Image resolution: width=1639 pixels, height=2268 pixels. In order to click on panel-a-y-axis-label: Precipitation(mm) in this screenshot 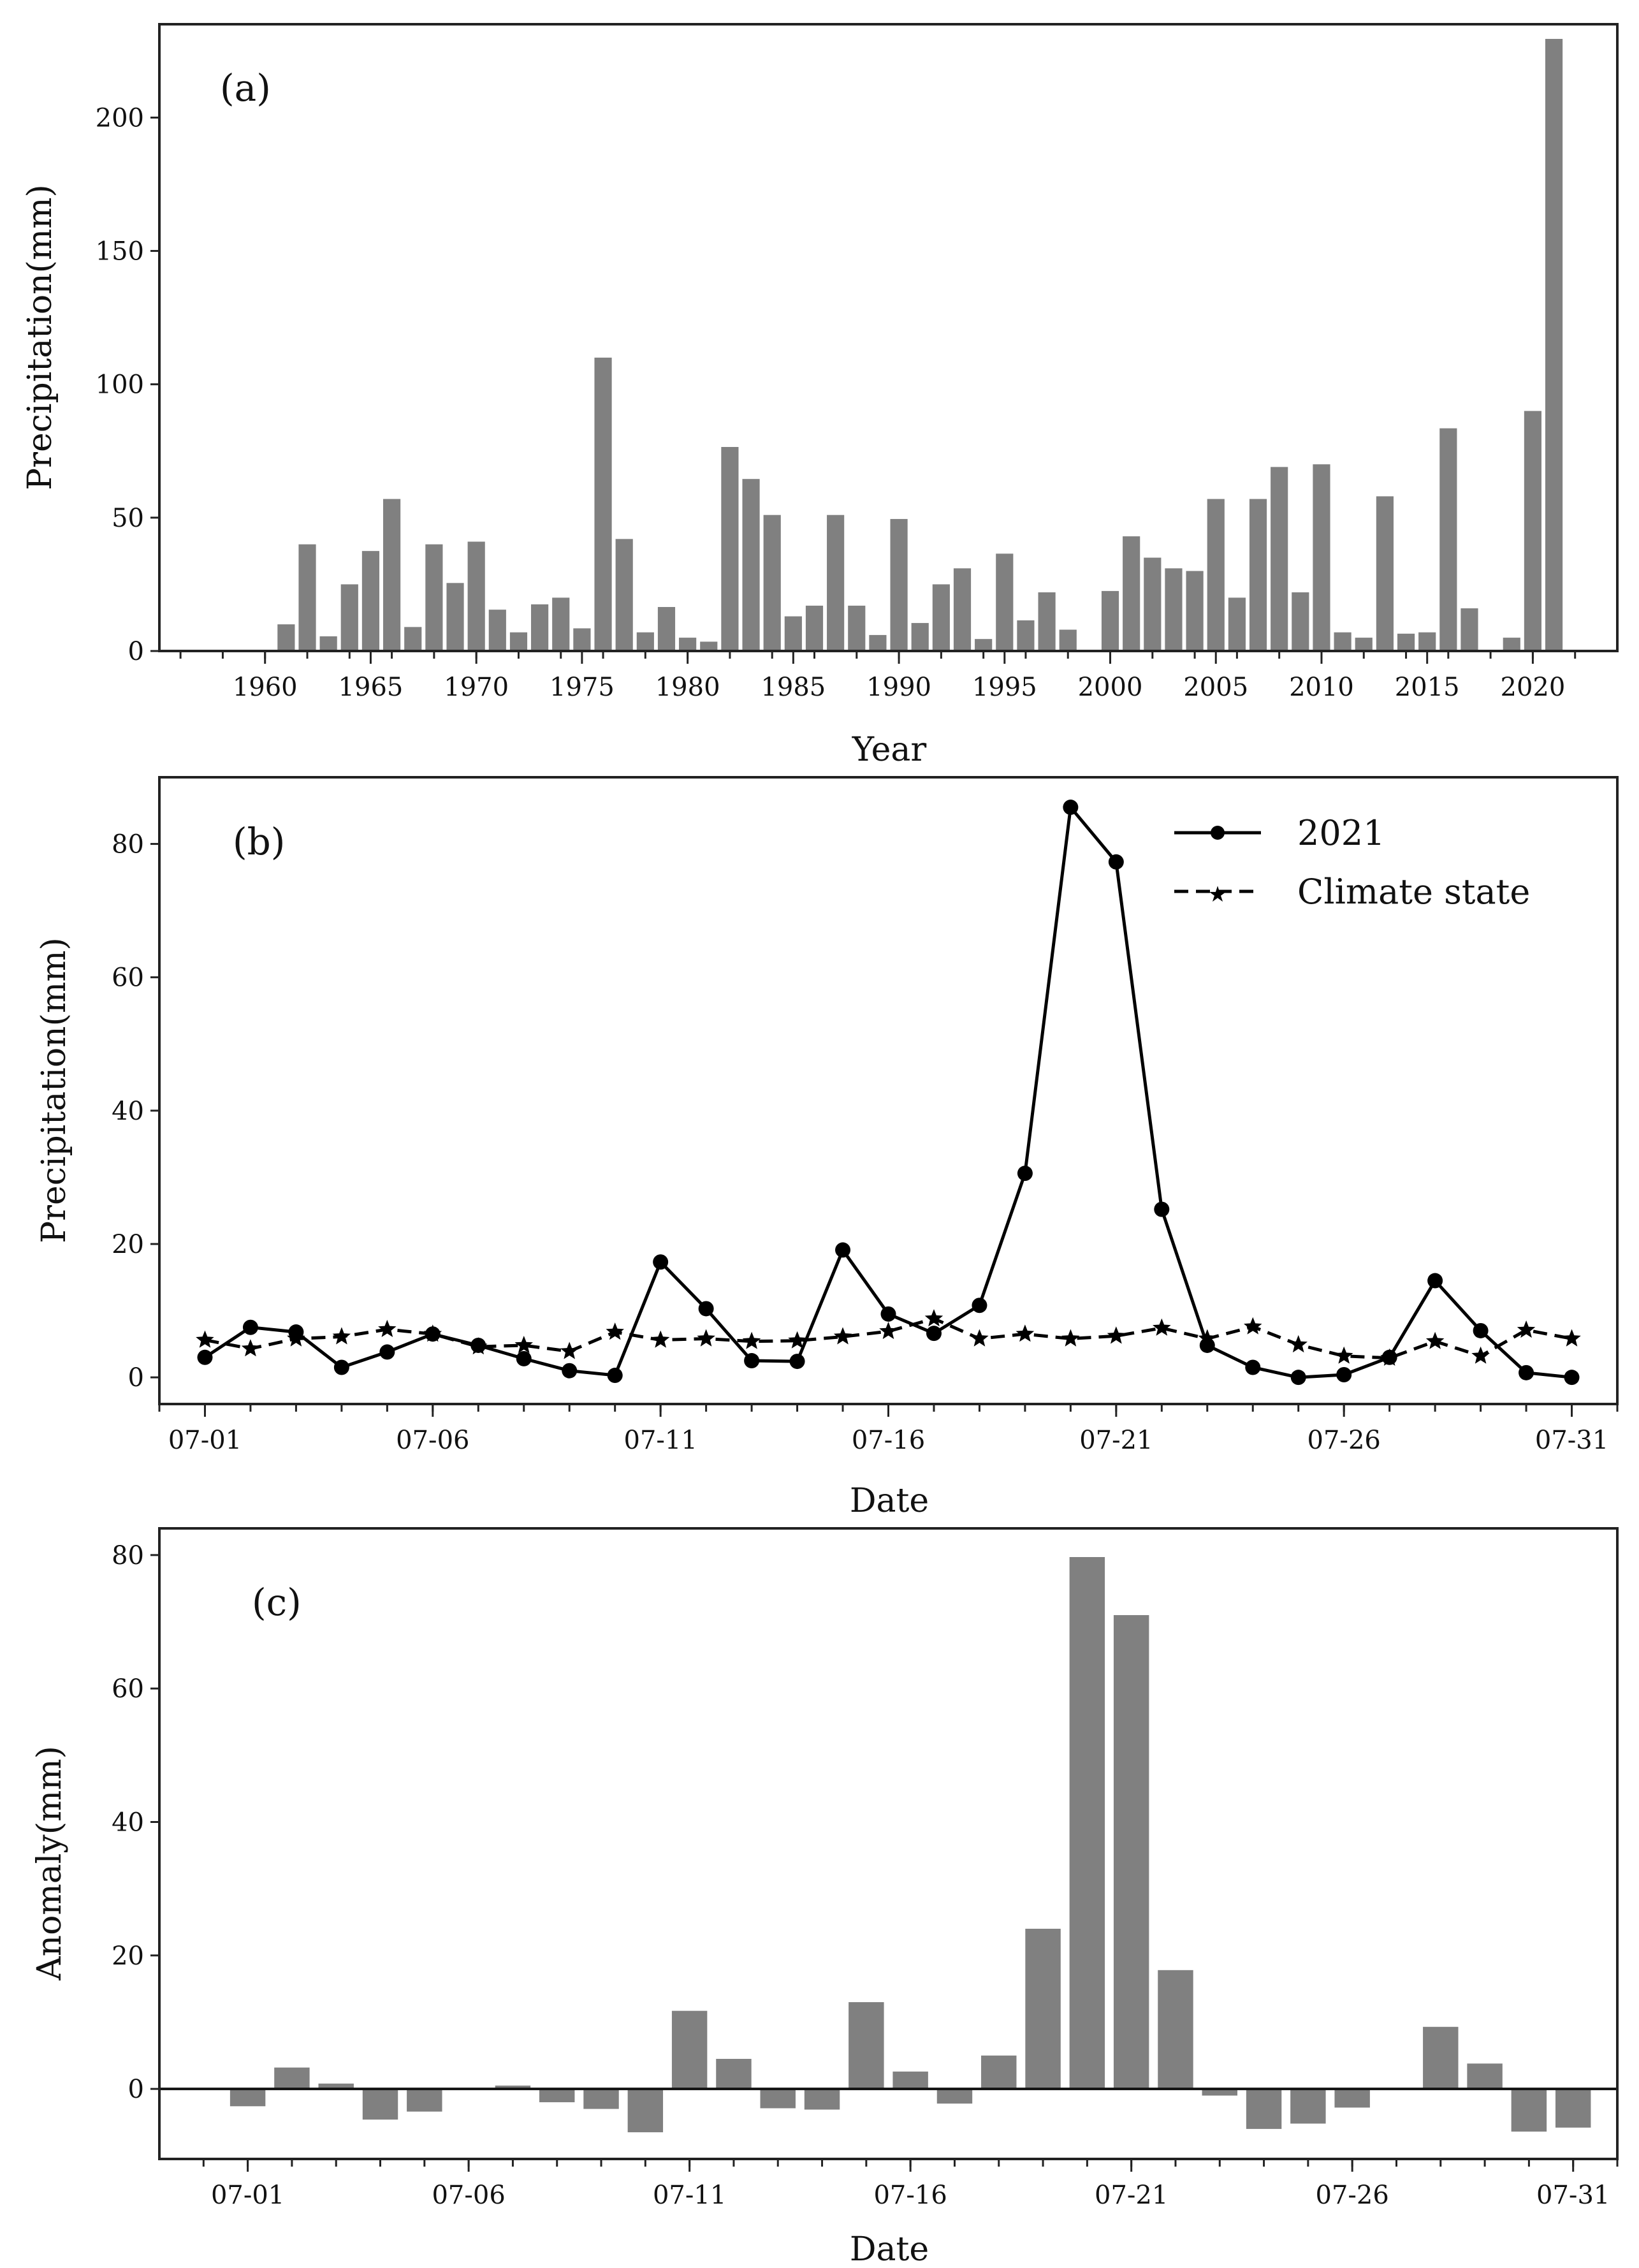, I will do `click(40, 337)`.